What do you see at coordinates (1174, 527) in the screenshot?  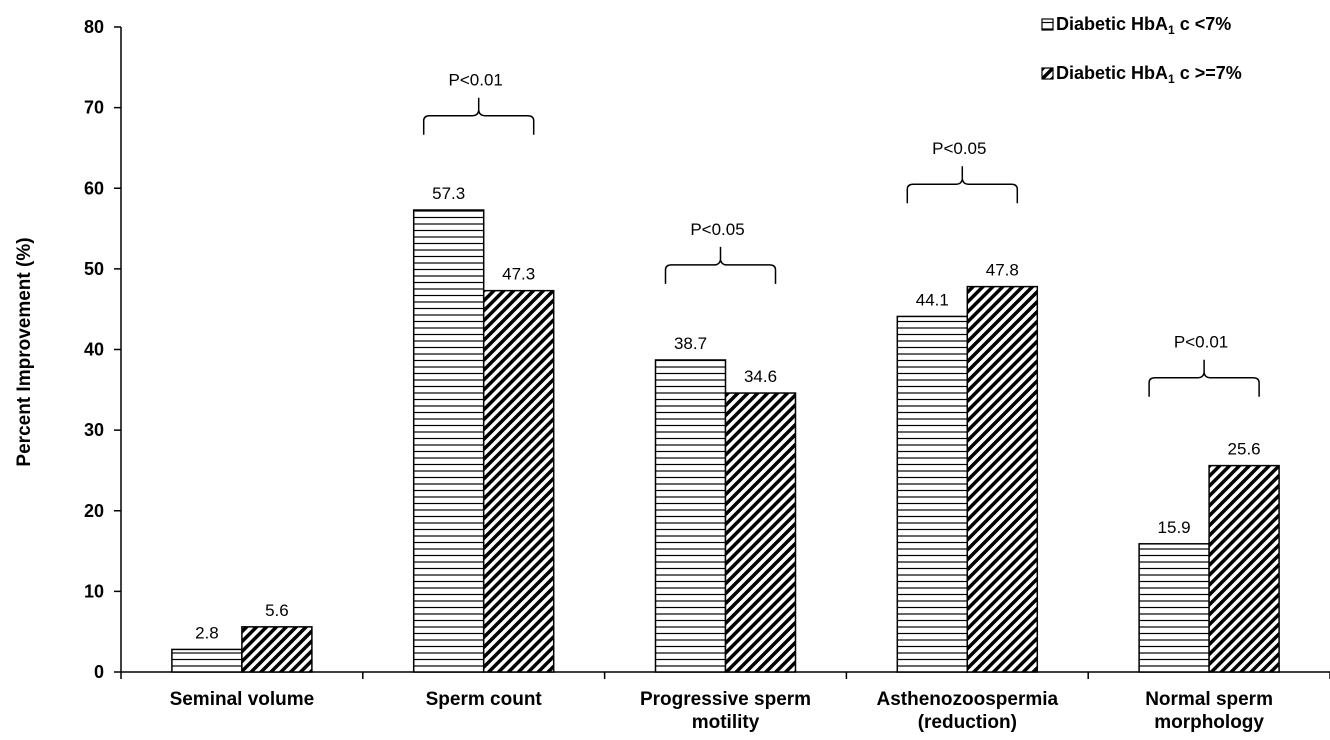 I see `bar-value-label: 15.9` at bounding box center [1174, 527].